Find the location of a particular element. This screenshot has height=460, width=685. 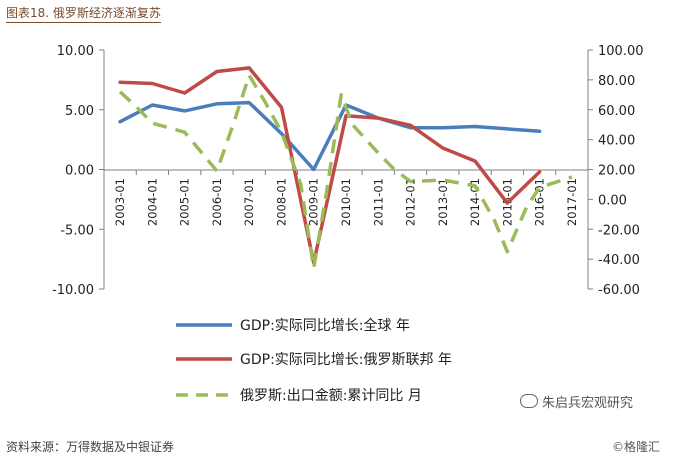

right-tick-label: 80.00 is located at coordinates (616, 81).